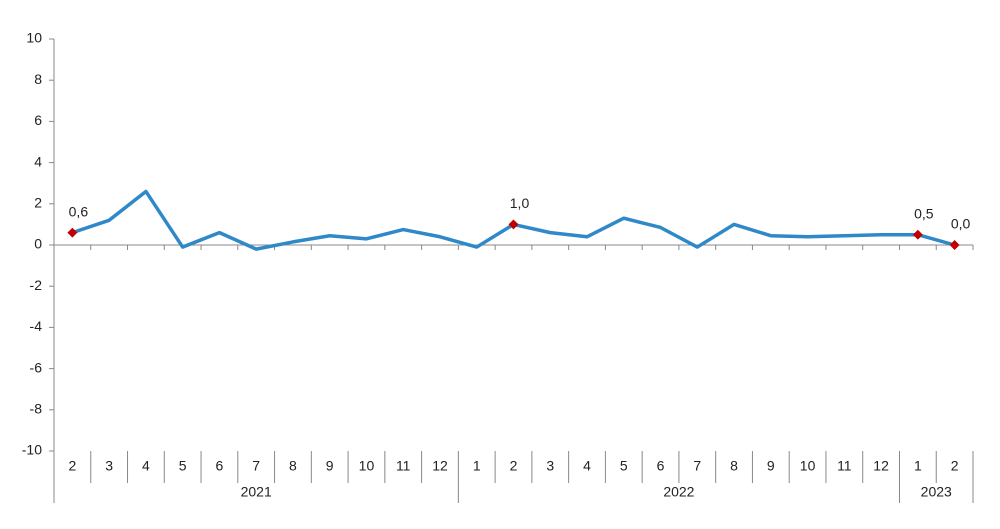 The image size is (1000, 529). Describe the element at coordinates (936, 492) in the screenshot. I see `group-label: 2023` at that location.